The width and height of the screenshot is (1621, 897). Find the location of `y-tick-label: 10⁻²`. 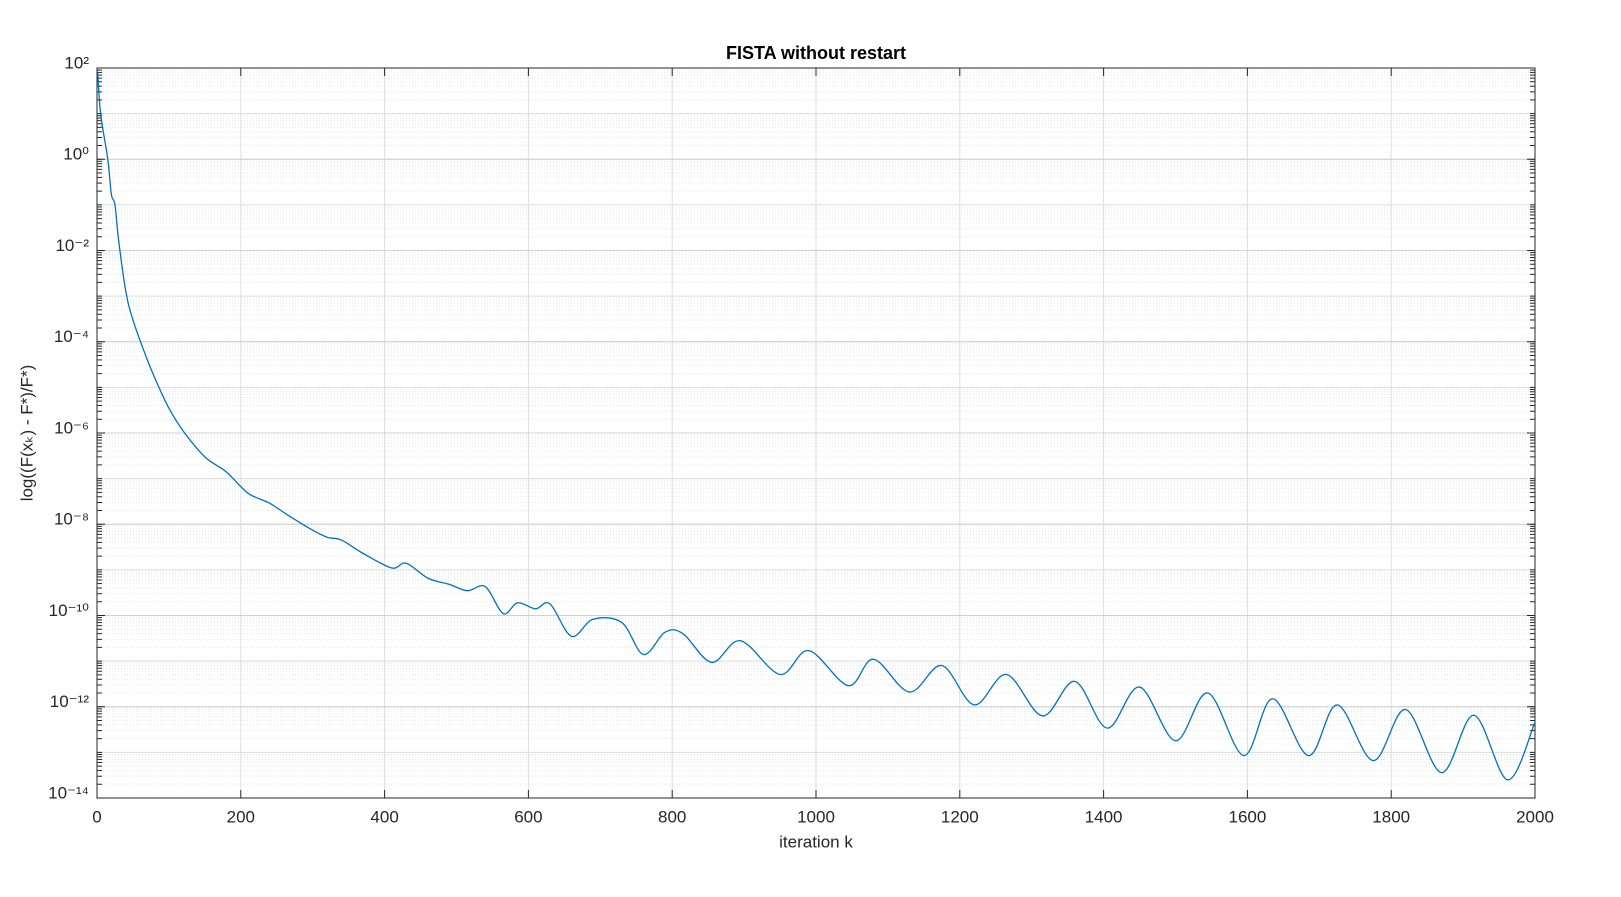

y-tick-label: 10⁻² is located at coordinates (72, 245).